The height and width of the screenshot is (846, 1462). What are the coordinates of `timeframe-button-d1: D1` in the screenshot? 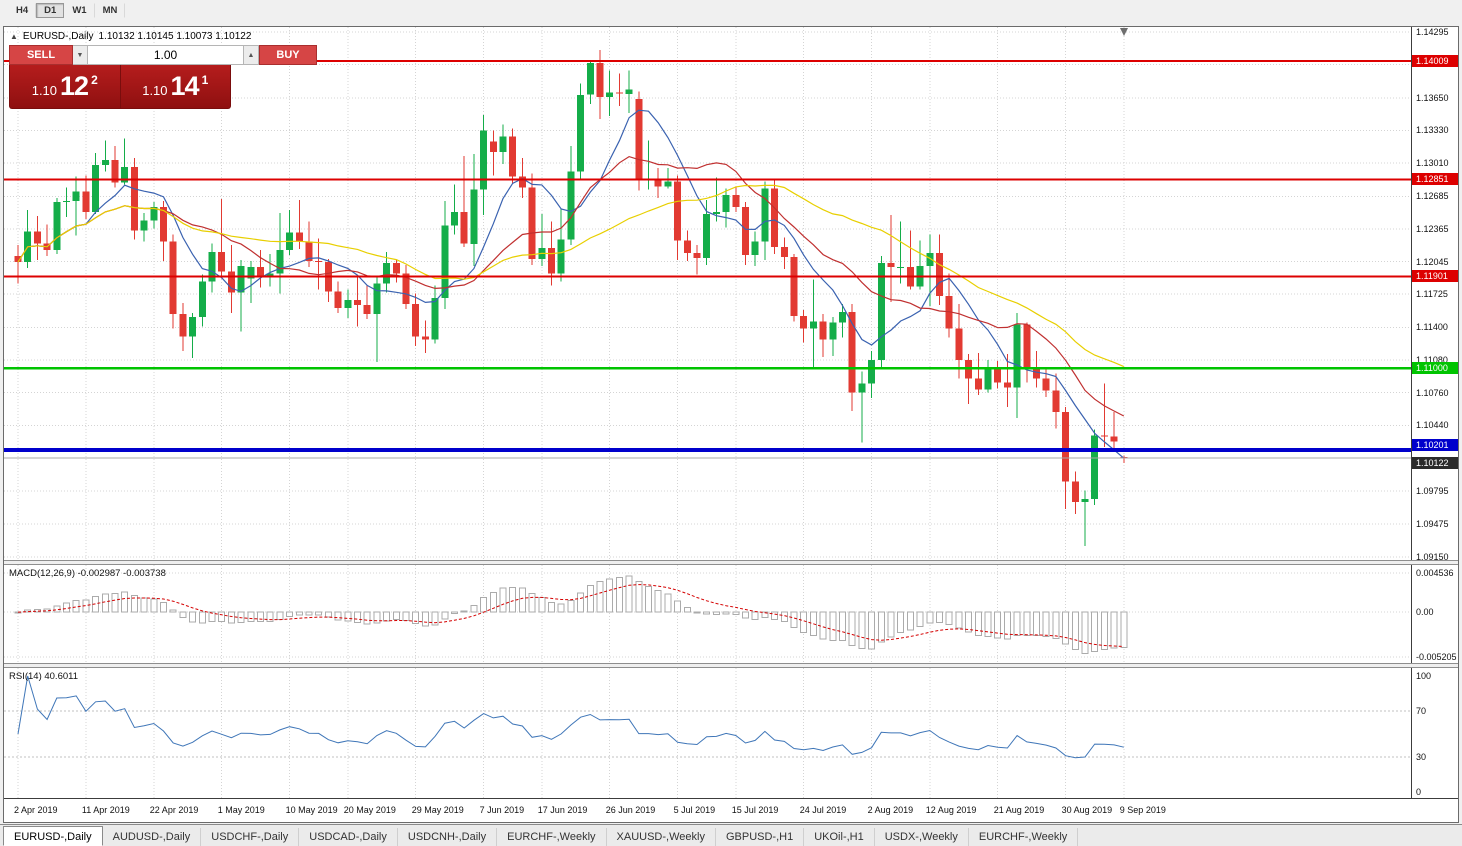 It's located at (50, 10).